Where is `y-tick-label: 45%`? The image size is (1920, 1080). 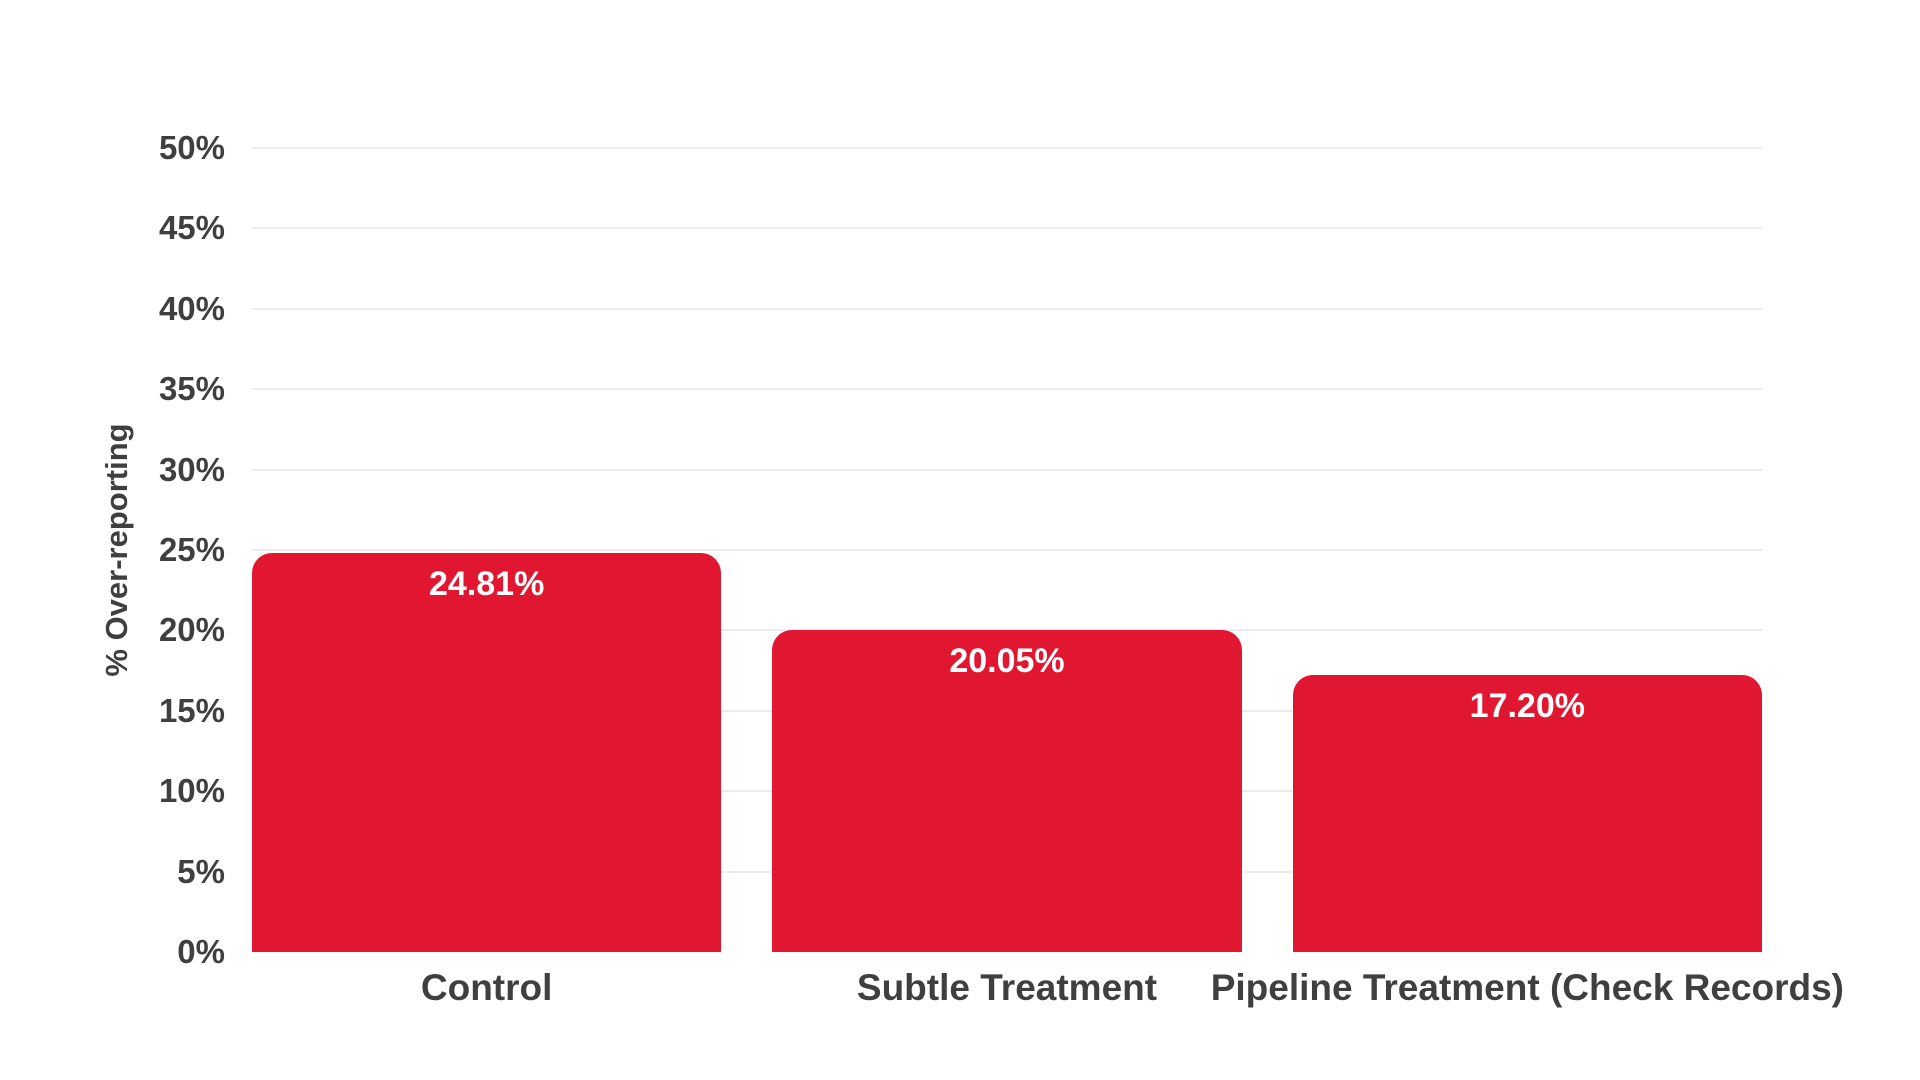 y-tick-label: 45% is located at coordinates (191, 228).